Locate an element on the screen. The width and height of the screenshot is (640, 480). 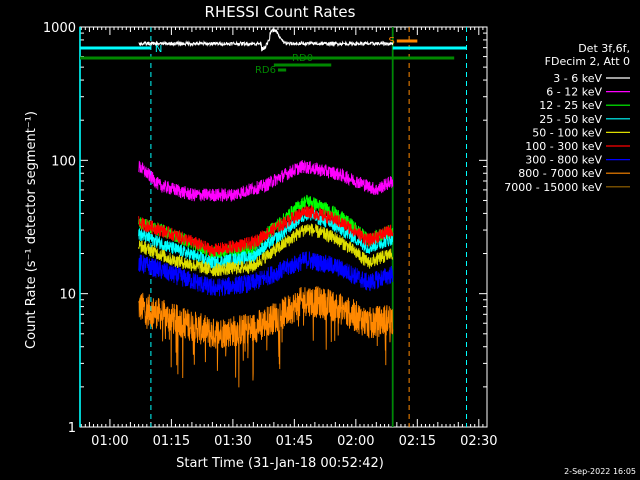
y-tick-label: 1 is located at coordinates (72, 428).